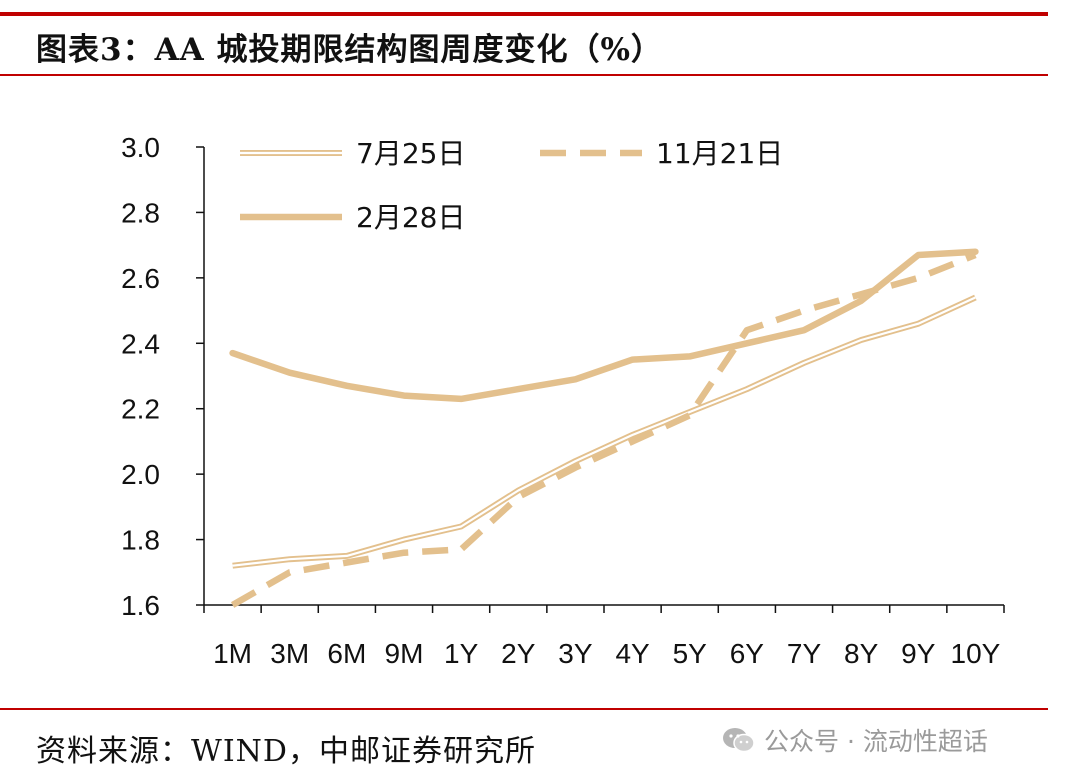 The height and width of the screenshot is (784, 1080). I want to click on x-tick-label: 6Y, so click(747, 653).